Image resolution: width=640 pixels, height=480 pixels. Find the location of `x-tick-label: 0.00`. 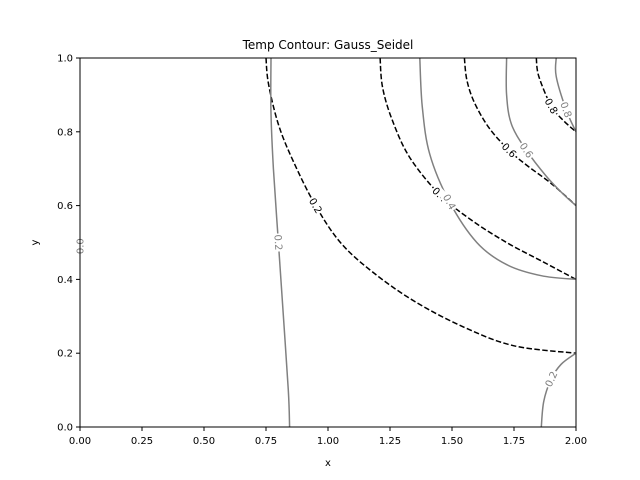

x-tick-label: 0.00 is located at coordinates (80, 441).